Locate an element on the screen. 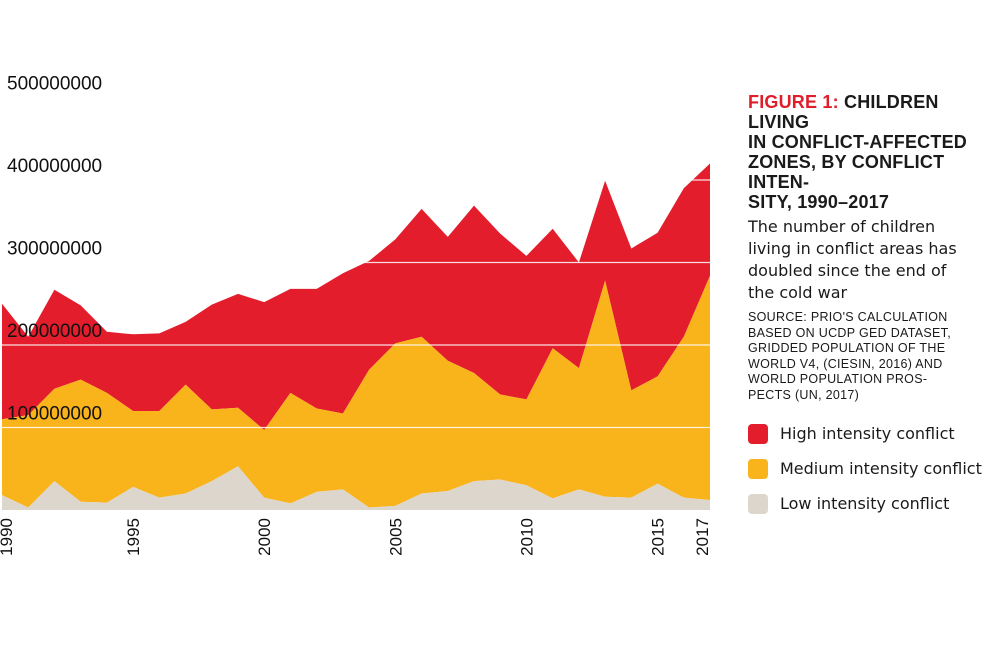 The height and width of the screenshot is (650, 1000). legend-swatch-high is located at coordinates (758, 433).